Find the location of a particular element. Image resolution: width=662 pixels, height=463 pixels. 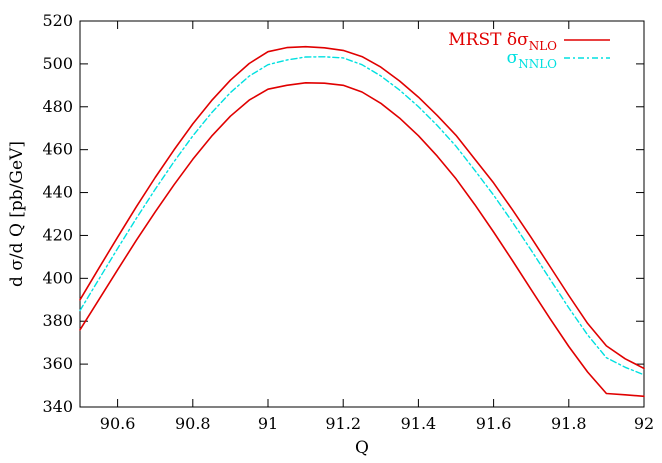

y-tick-label: 340 is located at coordinates (57, 406).